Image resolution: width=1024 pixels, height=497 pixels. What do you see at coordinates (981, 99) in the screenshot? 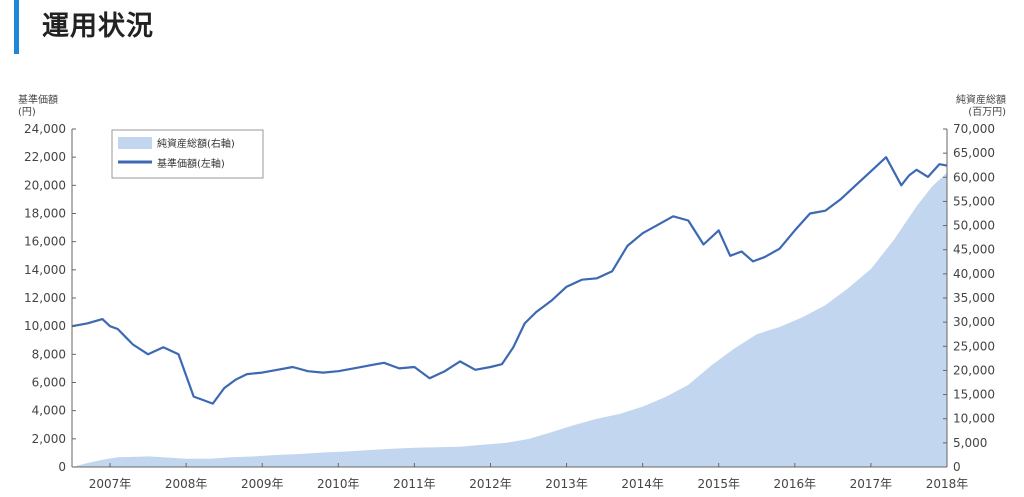
I see `right-axis-title-line1: 純資産総額` at bounding box center [981, 99].